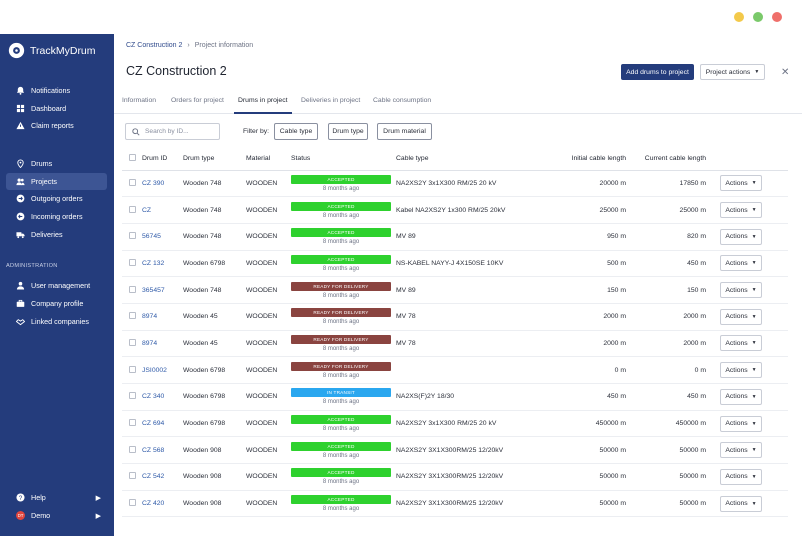 The width and height of the screenshot is (802, 536). Describe the element at coordinates (56, 216) in the screenshot. I see `sidebar-item-incoming-orders: Incoming orders` at that location.